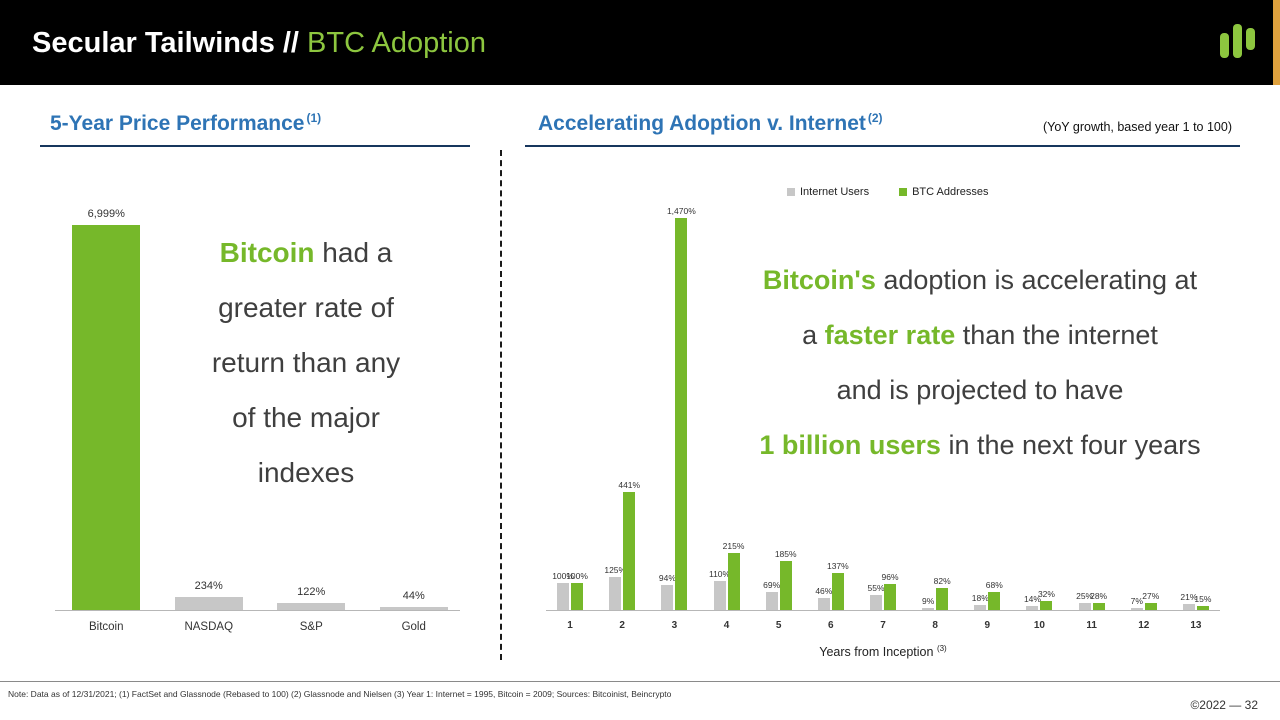 The height and width of the screenshot is (720, 1280). I want to click on plain-text: adoption is accelerating at, so click(1036, 280).